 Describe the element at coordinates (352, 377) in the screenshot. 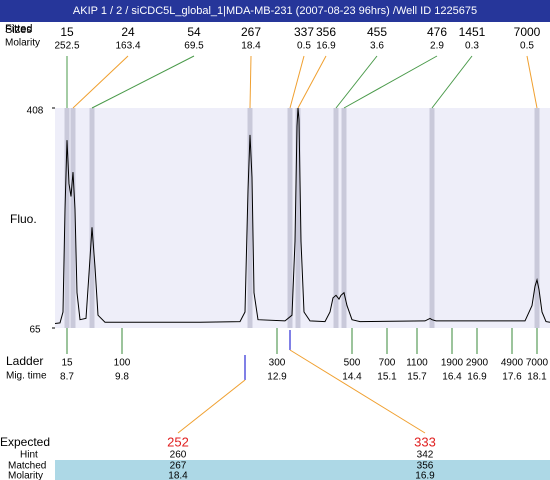

I see `ladder-mig-time: 14.4` at that location.